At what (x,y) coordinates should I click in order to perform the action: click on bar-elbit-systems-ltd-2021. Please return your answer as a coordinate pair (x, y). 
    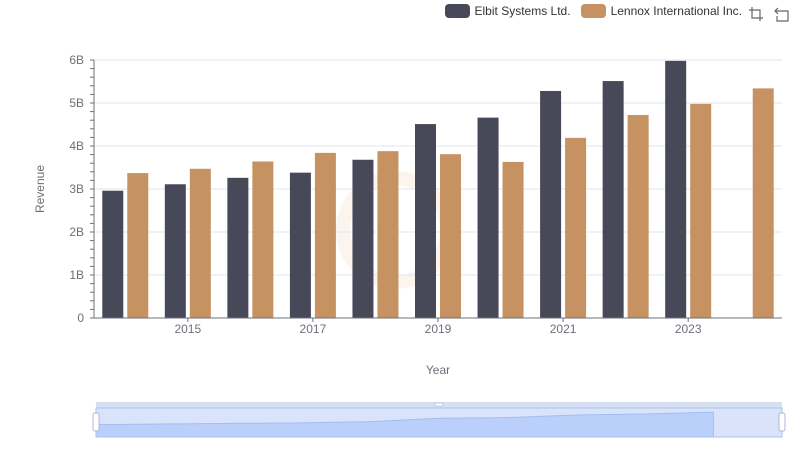
    Looking at the image, I should click on (551, 204).